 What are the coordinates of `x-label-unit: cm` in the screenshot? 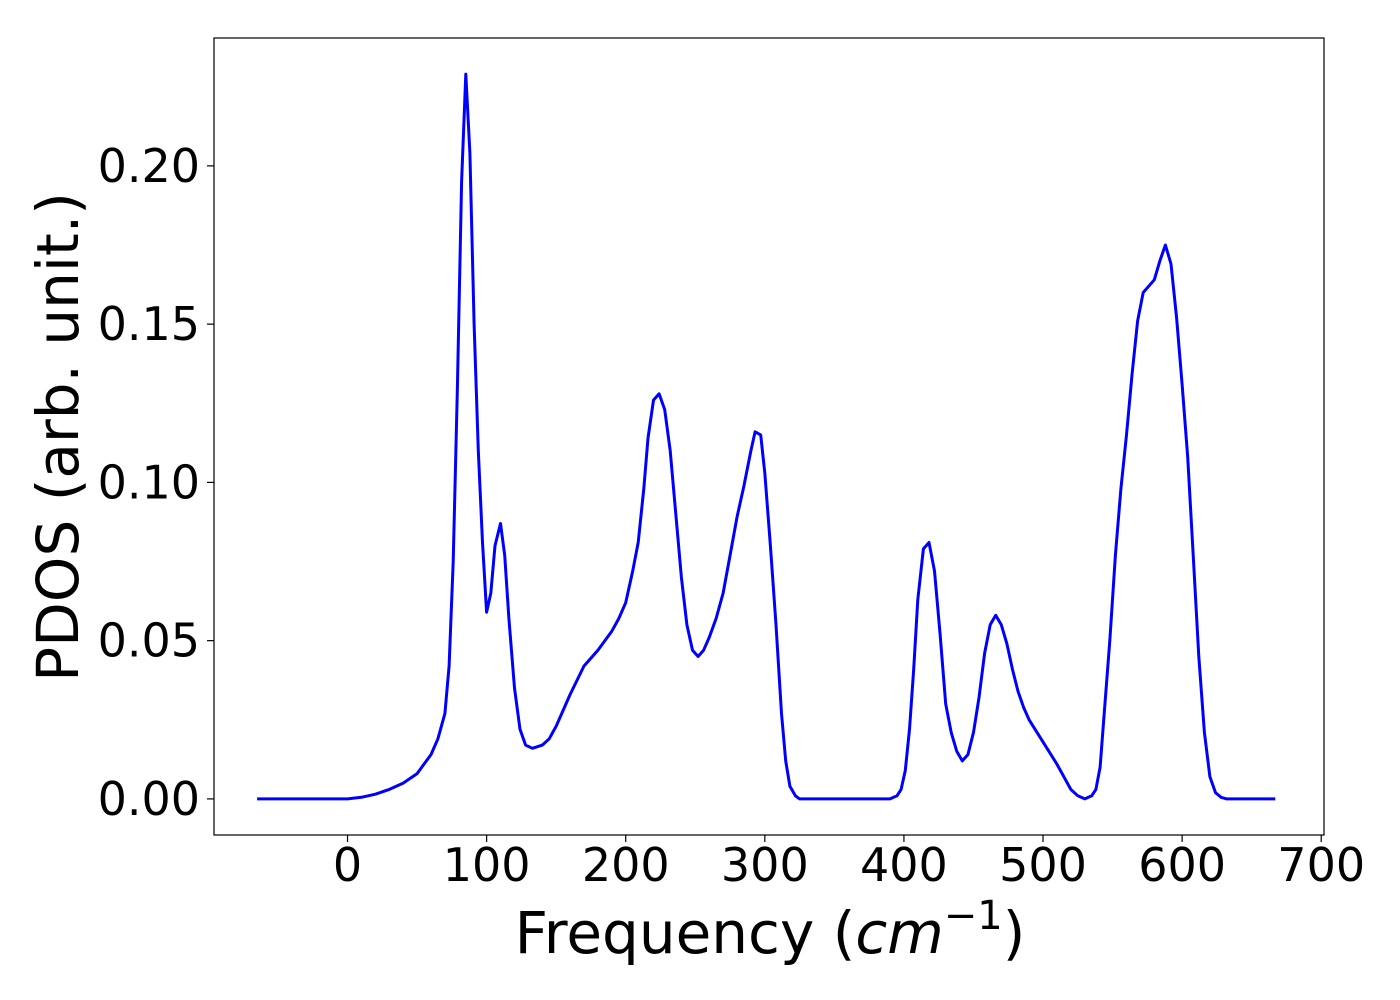 It's located at (899, 933).